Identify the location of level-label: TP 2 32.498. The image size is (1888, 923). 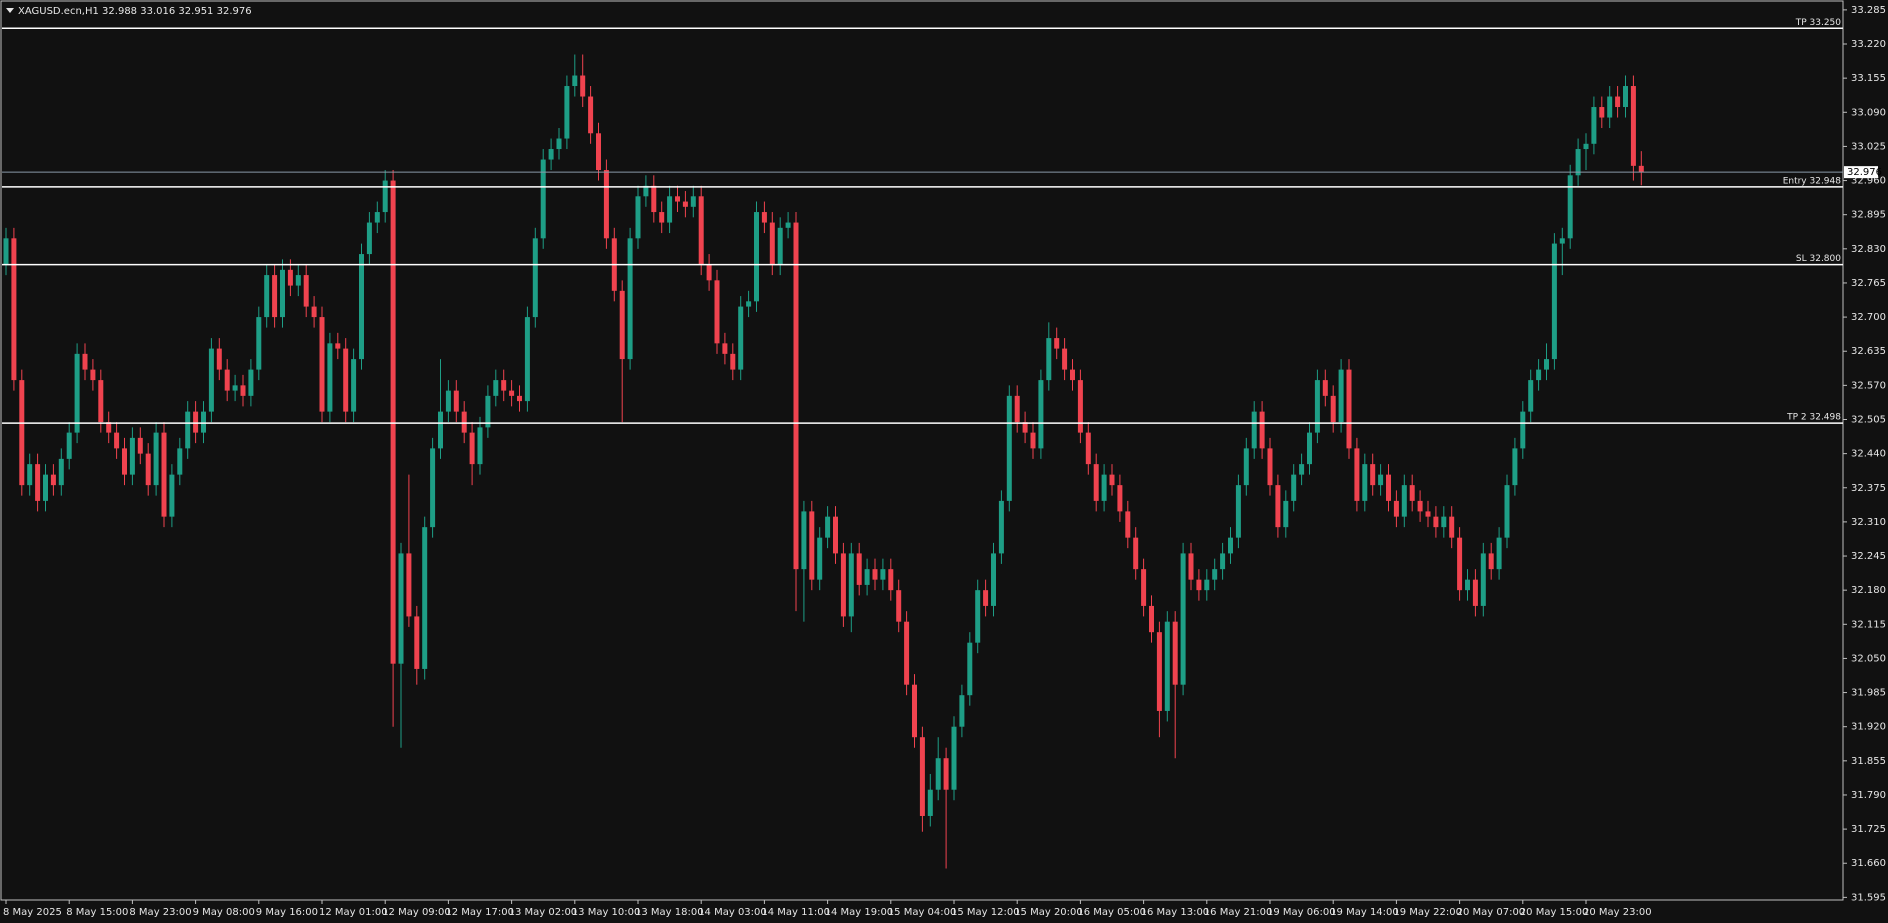
(1813, 418).